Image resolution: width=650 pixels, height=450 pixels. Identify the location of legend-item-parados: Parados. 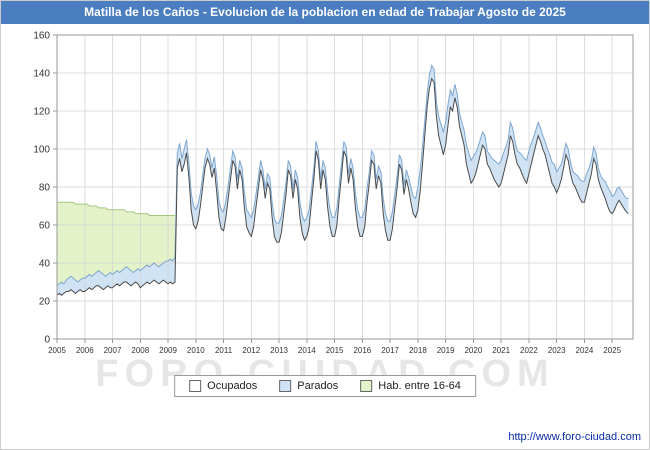
(308, 386).